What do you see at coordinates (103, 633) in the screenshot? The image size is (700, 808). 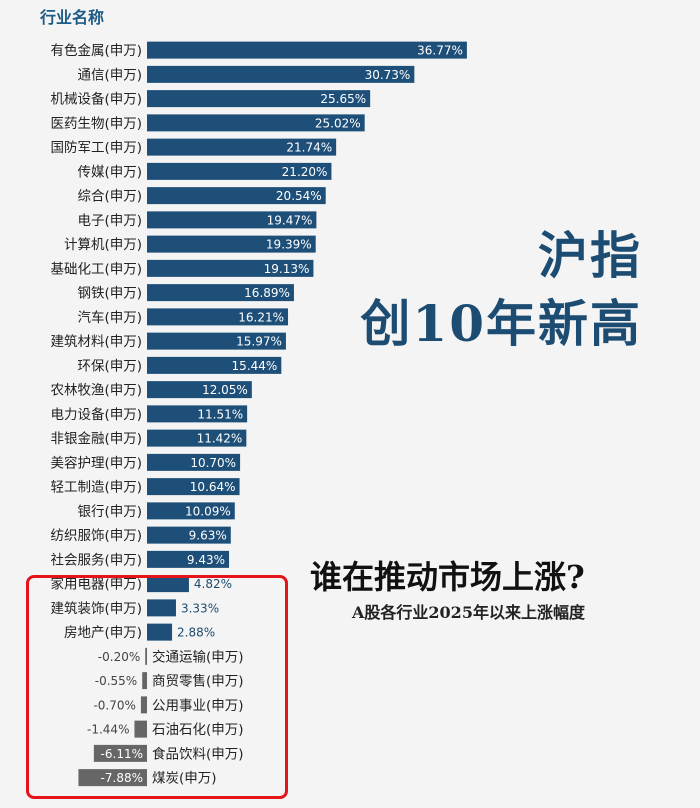 I see `category-label-24: 房地产(申万)` at bounding box center [103, 633].